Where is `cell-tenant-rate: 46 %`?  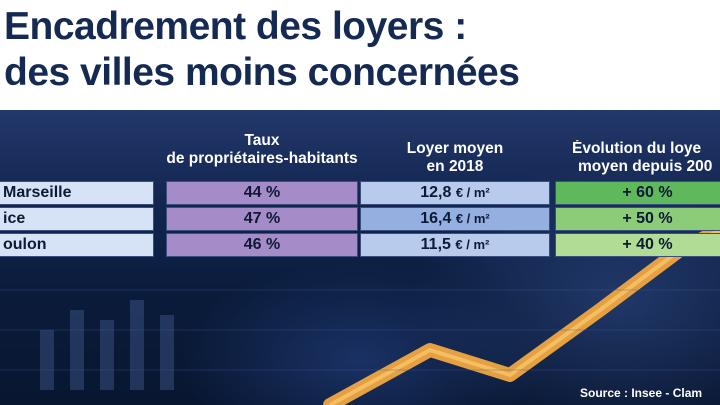
cell-tenant-rate: 46 % is located at coordinates (262, 245).